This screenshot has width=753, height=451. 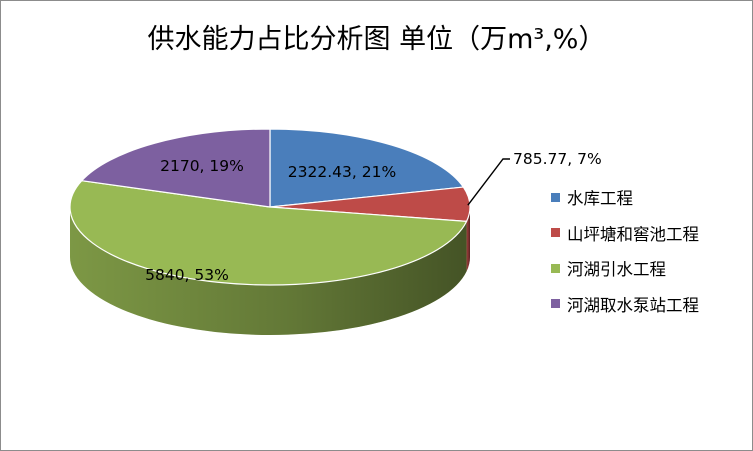 What do you see at coordinates (633, 305) in the screenshot?
I see `legend-label: 河湖取水泵站工程` at bounding box center [633, 305].